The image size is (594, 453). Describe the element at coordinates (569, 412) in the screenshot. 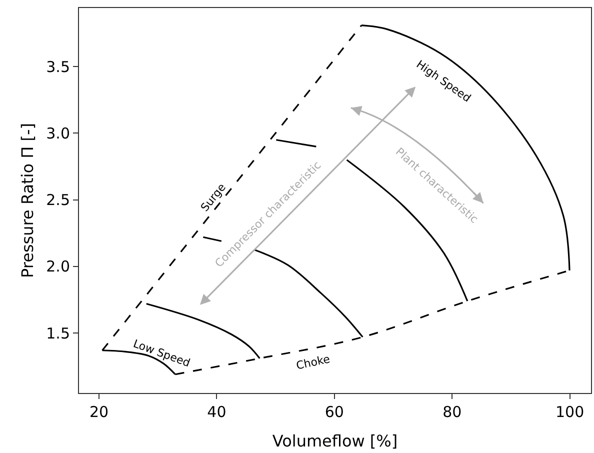

I see `x-tick-label: 100` at that location.